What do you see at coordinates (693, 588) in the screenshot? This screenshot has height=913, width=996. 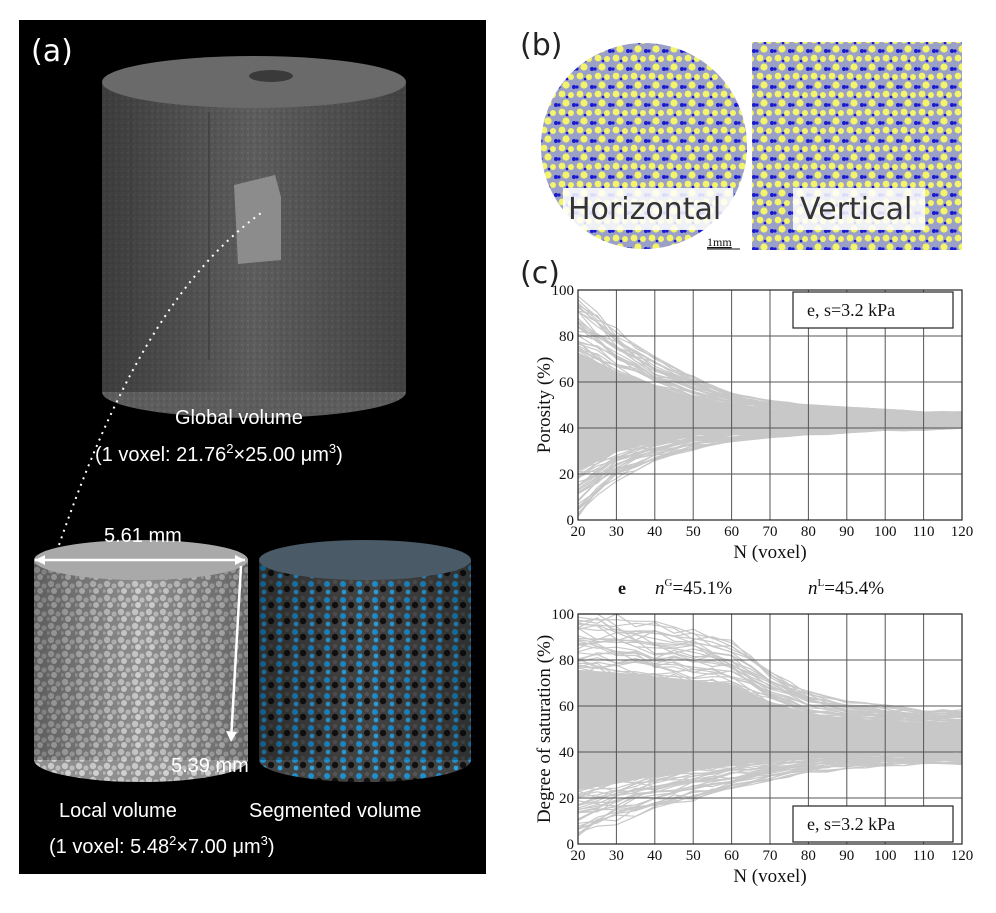 I see `global-porosity: nG=45.1%` at bounding box center [693, 588].